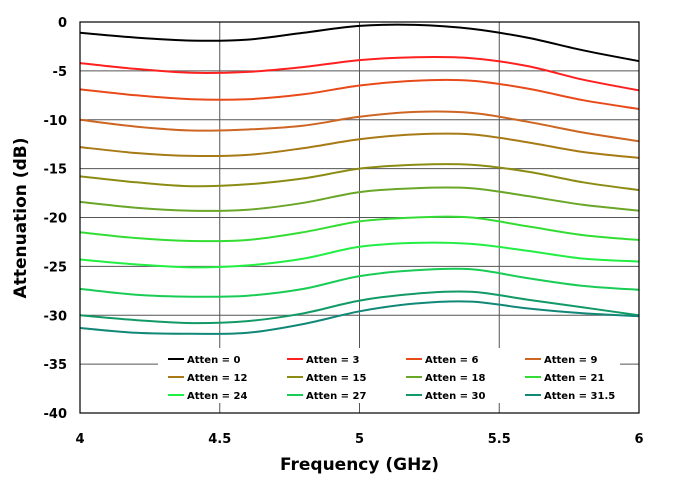  Describe the element at coordinates (56, 170) in the screenshot. I see `y-tick-label: -15` at that location.